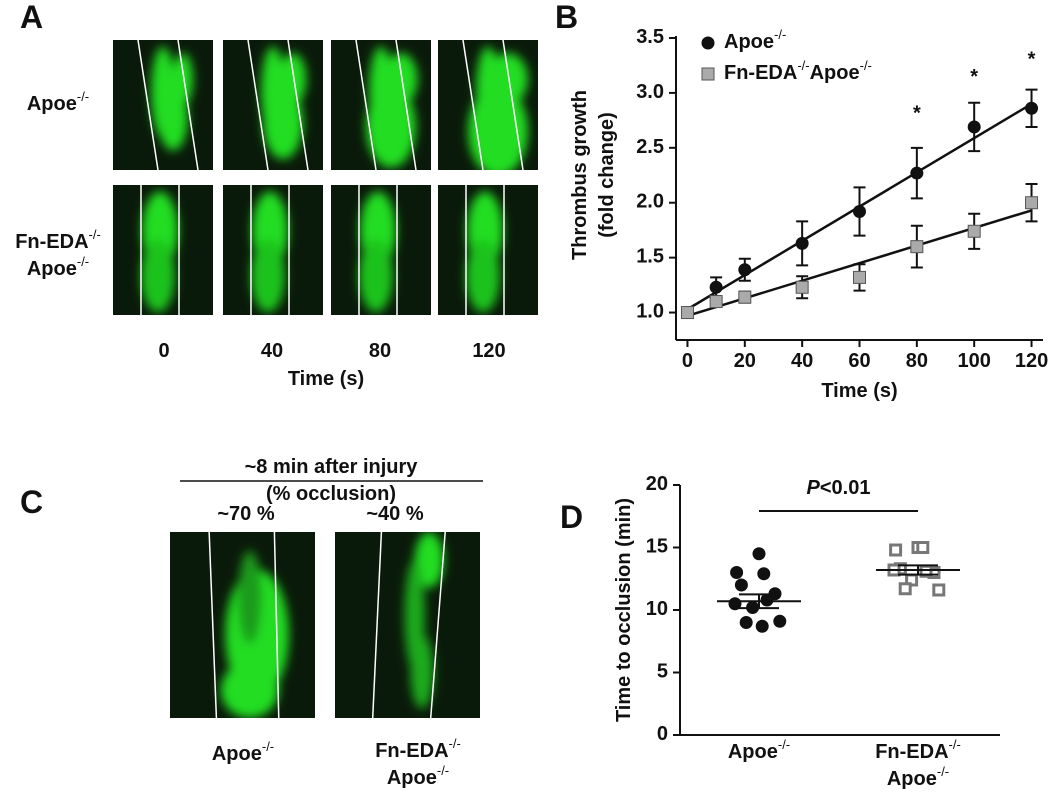 The height and width of the screenshot is (798, 1050). I want to click on x-tick-label: 20, so click(745, 361).